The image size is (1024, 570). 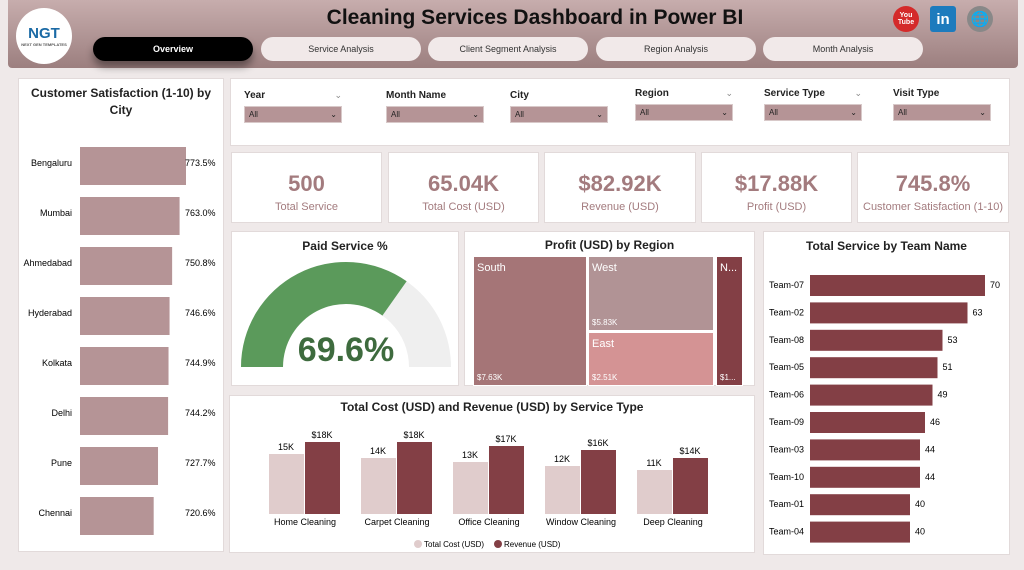 I want to click on data-label: 14K, so click(x=378, y=451).